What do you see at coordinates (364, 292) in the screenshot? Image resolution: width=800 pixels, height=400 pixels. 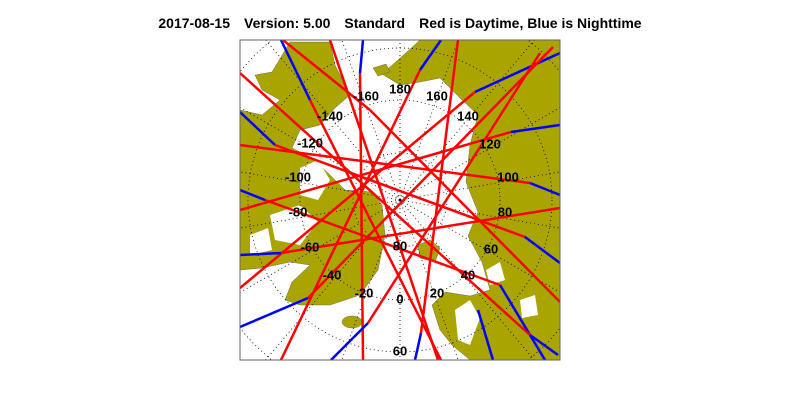 I see `longitude-label: -20` at bounding box center [364, 292].